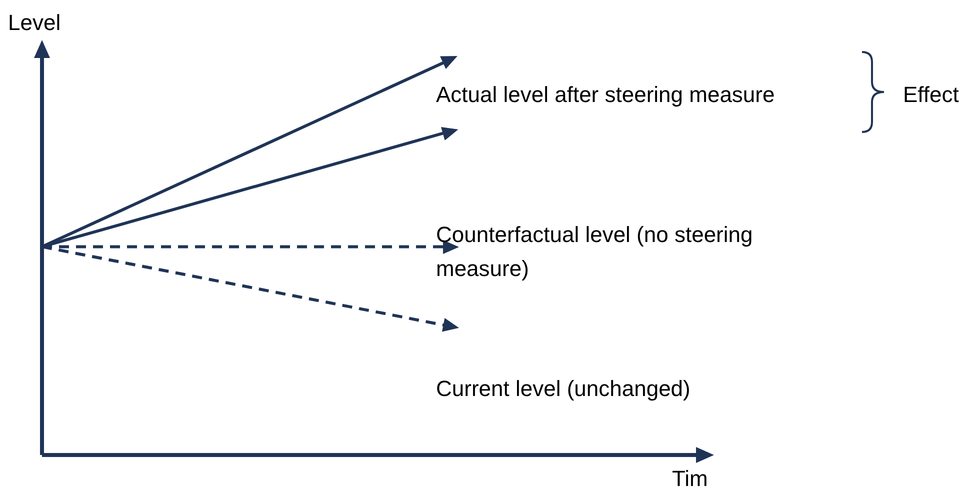  What do you see at coordinates (34, 23) in the screenshot?
I see `y-axis-title: Level` at bounding box center [34, 23].